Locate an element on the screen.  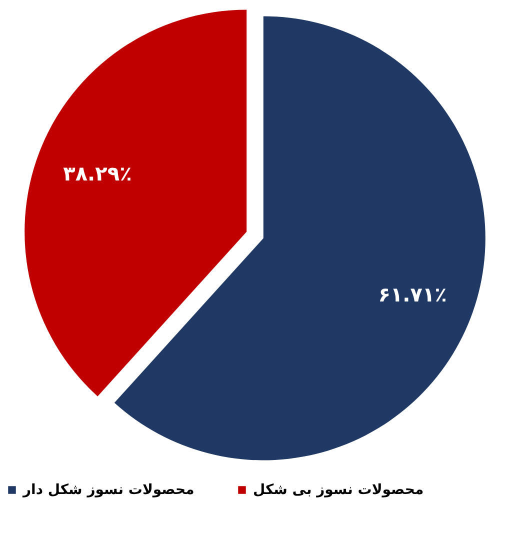
legend-label: محصولات نسوز شکل دار is located at coordinates (108, 490).